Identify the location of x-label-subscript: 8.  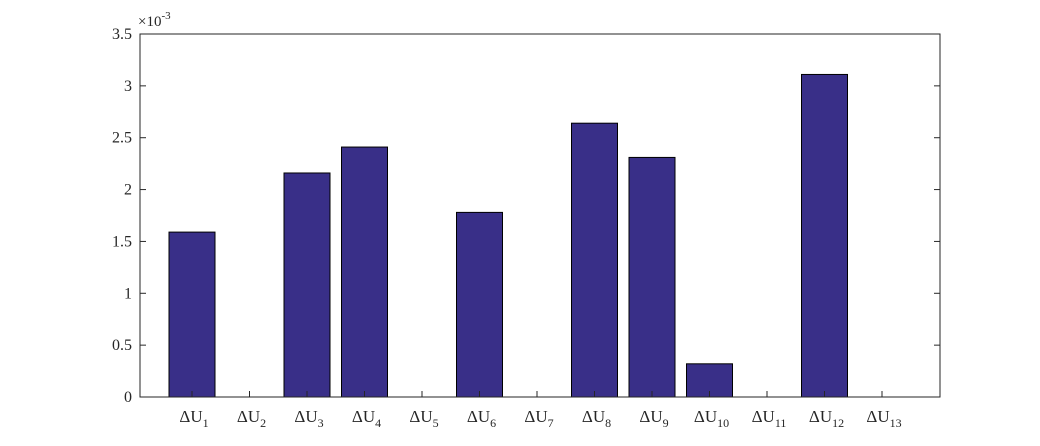
(608, 423).